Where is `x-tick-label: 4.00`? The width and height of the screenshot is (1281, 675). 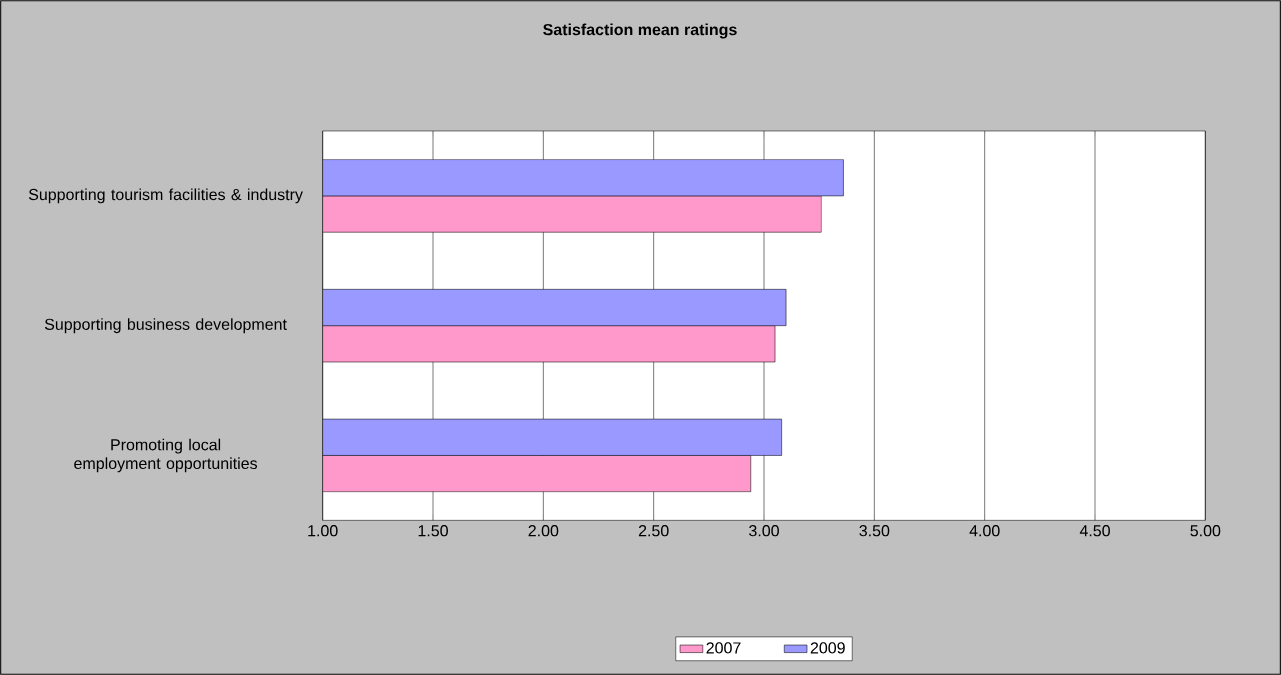 x-tick-label: 4.00 is located at coordinates (984, 531).